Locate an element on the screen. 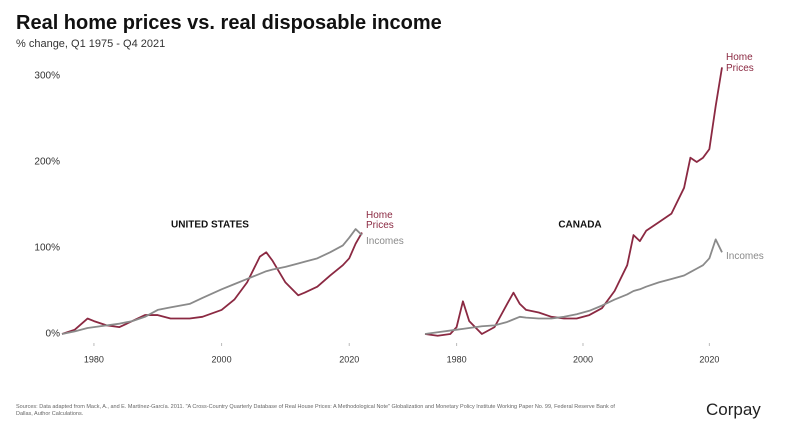 Image resolution: width=800 pixels, height=447 pixels. panel-title: CANADA is located at coordinates (579, 225).